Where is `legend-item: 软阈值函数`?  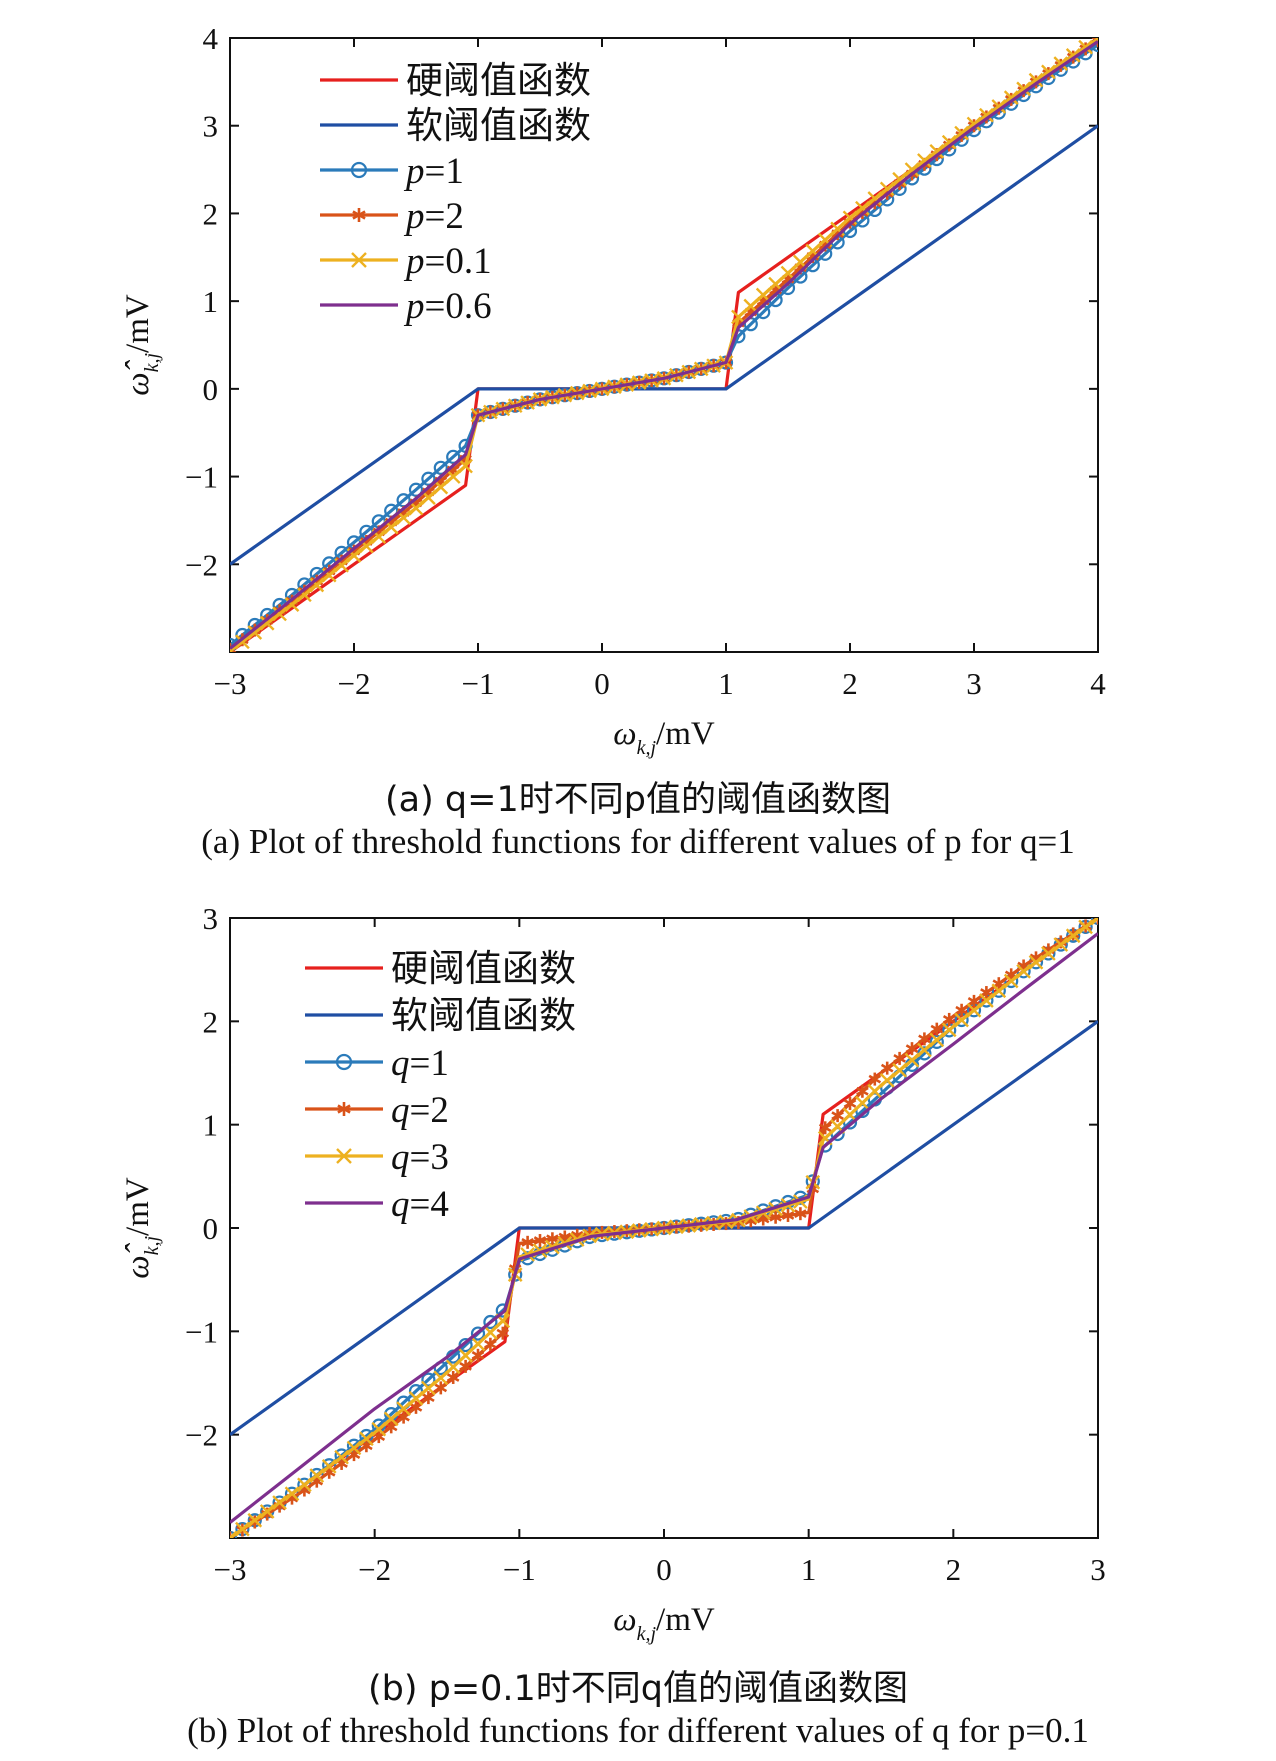 legend-item: 软阈值函数 is located at coordinates (440, 1015).